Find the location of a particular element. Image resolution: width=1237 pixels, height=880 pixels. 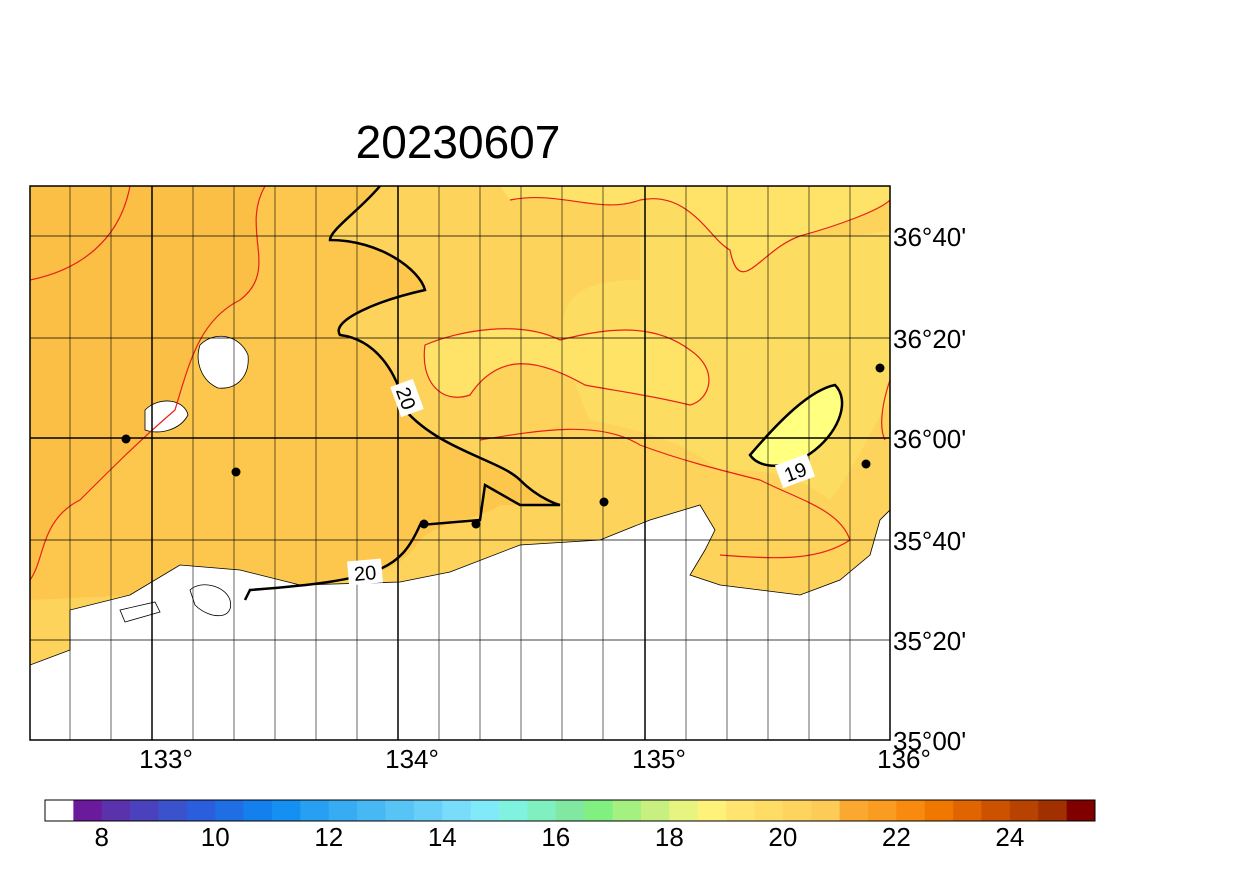

lon-labels: 133° 134° 135° 136° is located at coordinates (535, 759).